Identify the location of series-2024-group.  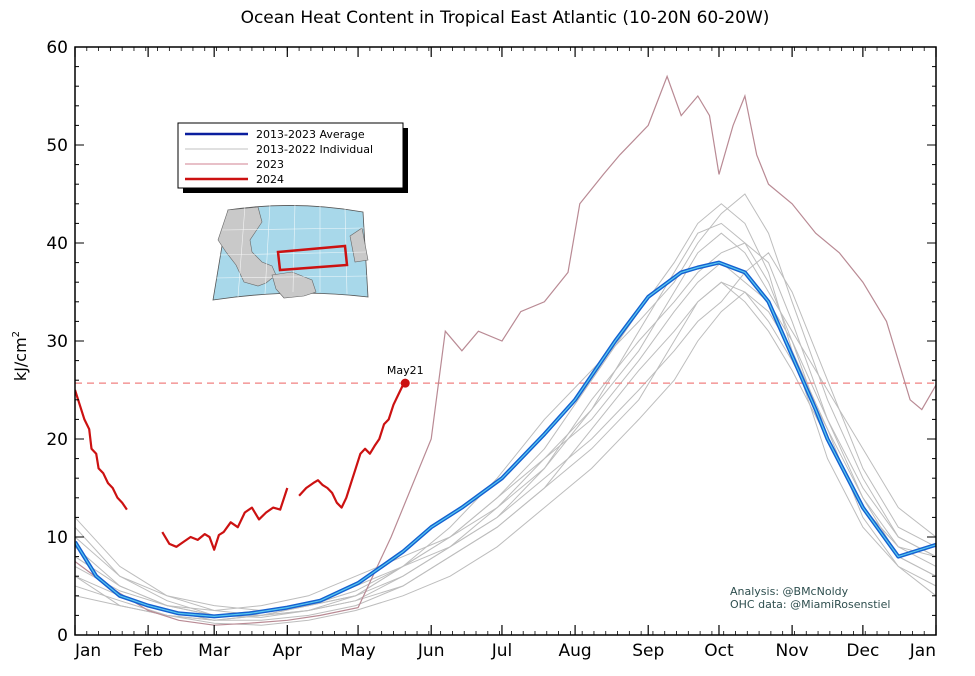
(240, 466).